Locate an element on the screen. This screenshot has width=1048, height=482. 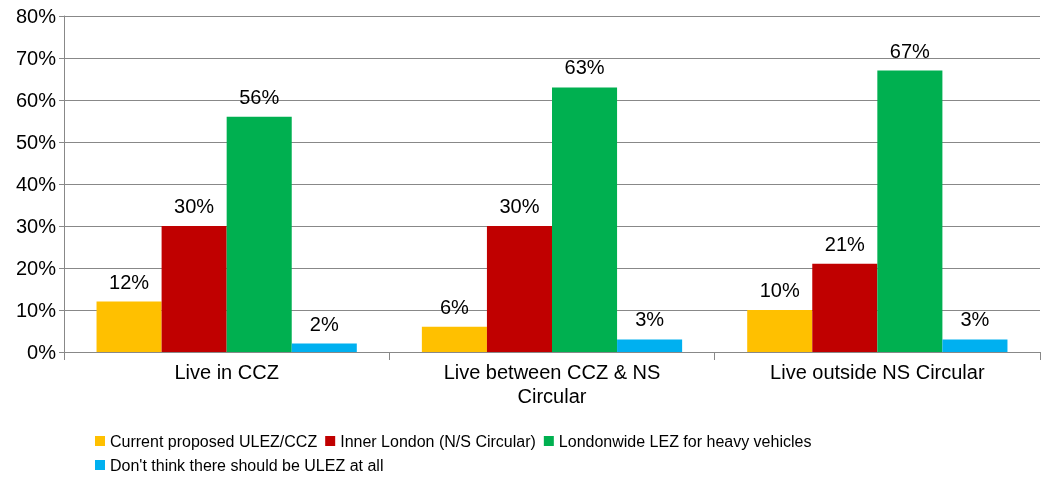
y-tick-label: 10% is located at coordinates (36, 310).